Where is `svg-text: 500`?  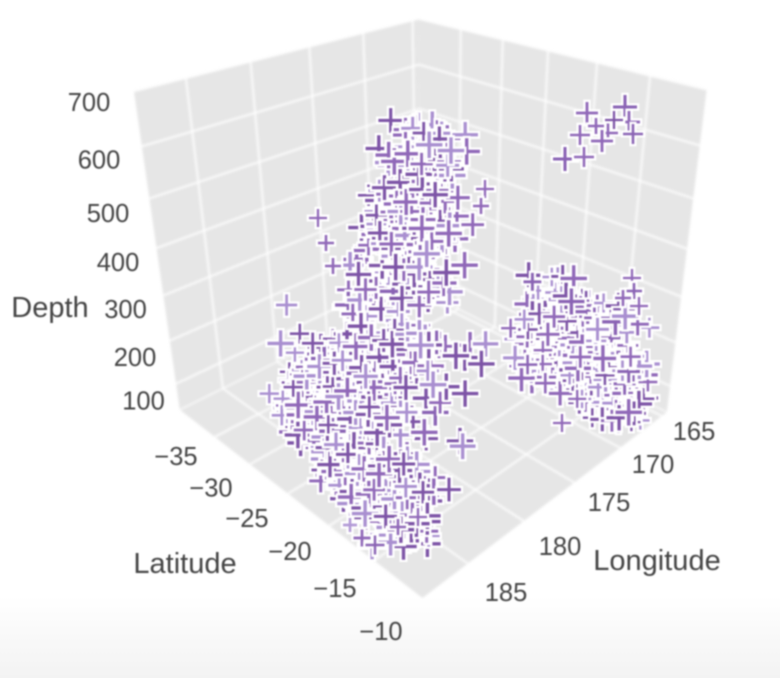
svg-text: 500 is located at coordinates (108, 214).